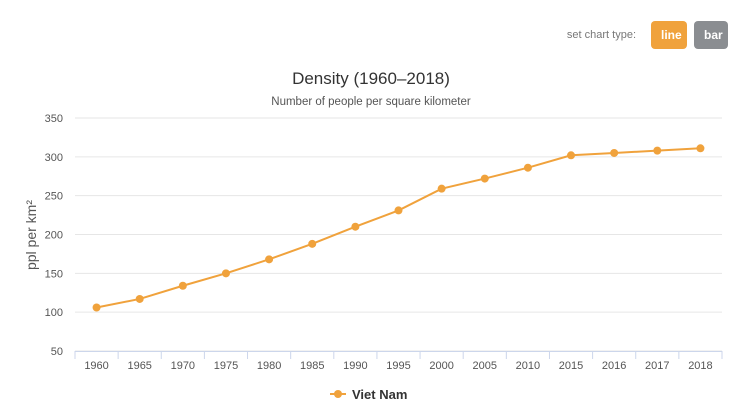 This screenshot has height=406, width=740. Describe the element at coordinates (571, 366) in the screenshot. I see `x-tick-label: 2015` at that location.